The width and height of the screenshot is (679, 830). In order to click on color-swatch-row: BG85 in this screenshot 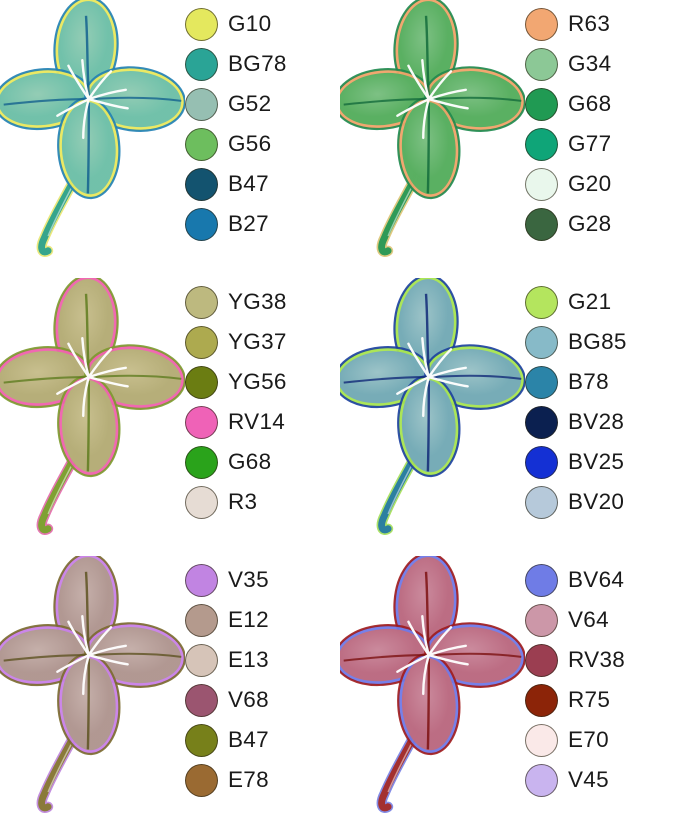, I will do `click(602, 342)`.